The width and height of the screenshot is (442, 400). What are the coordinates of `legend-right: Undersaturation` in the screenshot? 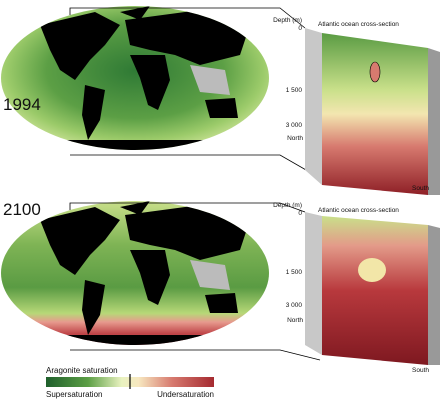 It's located at (185, 394).